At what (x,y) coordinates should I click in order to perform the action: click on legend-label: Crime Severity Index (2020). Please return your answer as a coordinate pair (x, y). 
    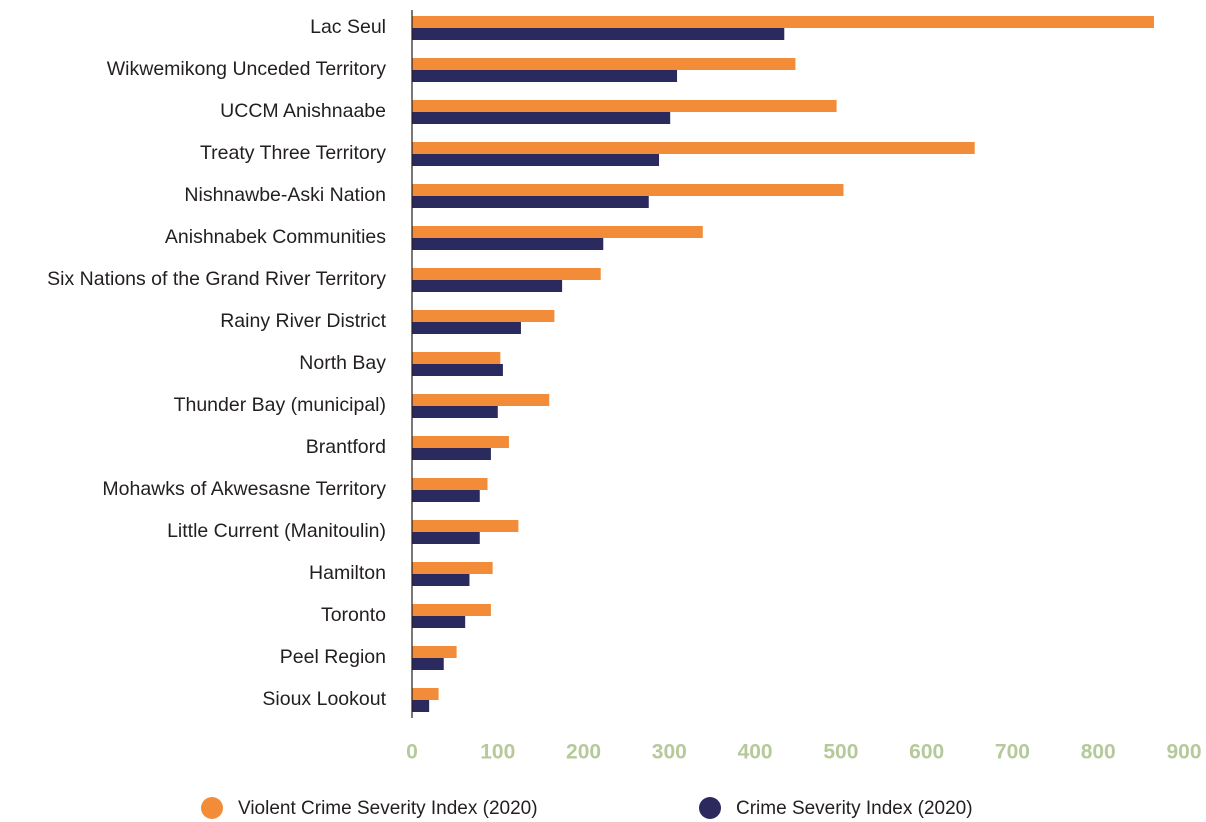
    Looking at the image, I should click on (854, 808).